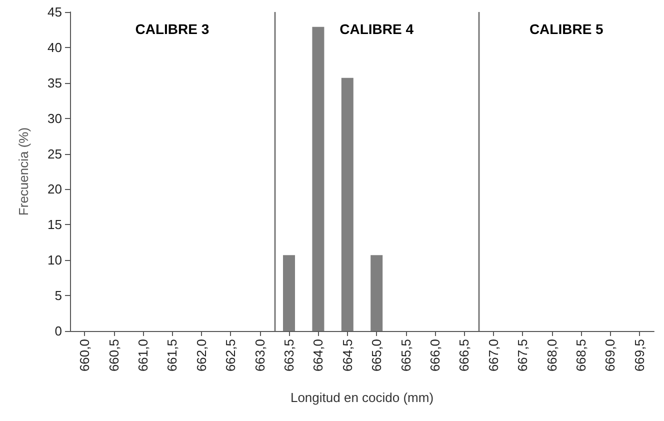 Image resolution: width=664 pixels, height=421 pixels. I want to click on y-tick-label: 30, so click(55, 118).